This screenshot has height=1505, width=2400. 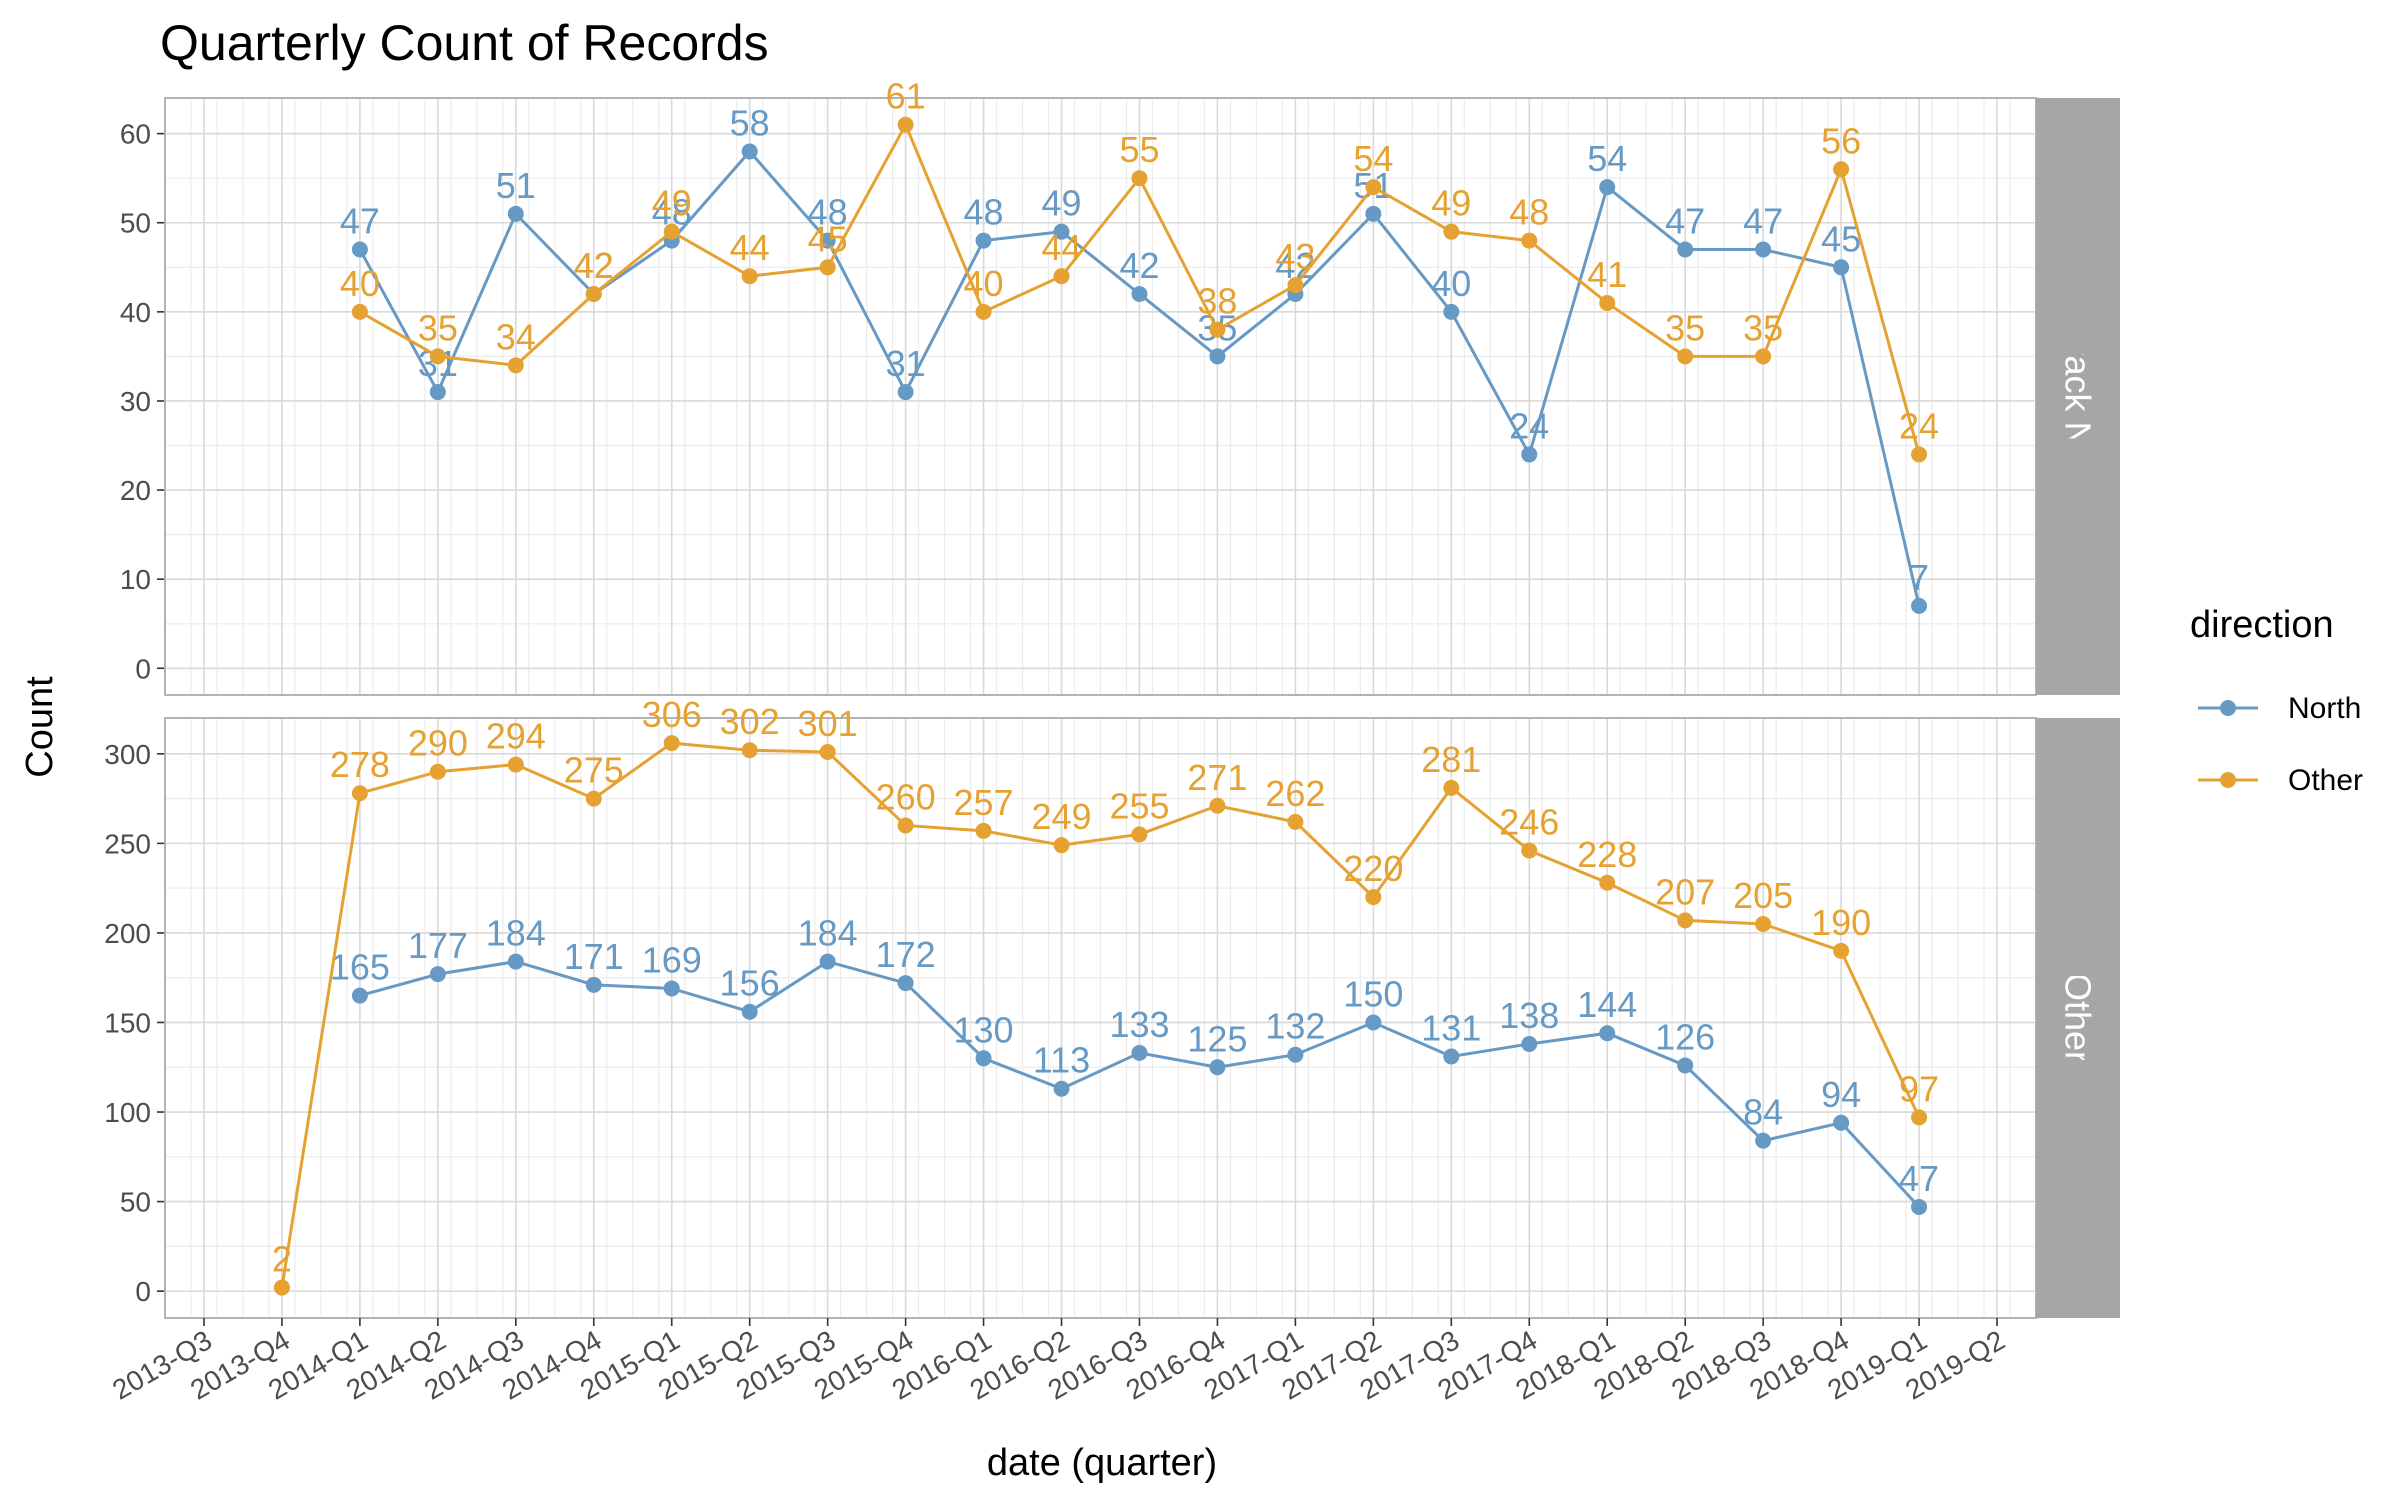 What do you see at coordinates (1451, 759) in the screenshot?
I see `data-label: 281` at bounding box center [1451, 759].